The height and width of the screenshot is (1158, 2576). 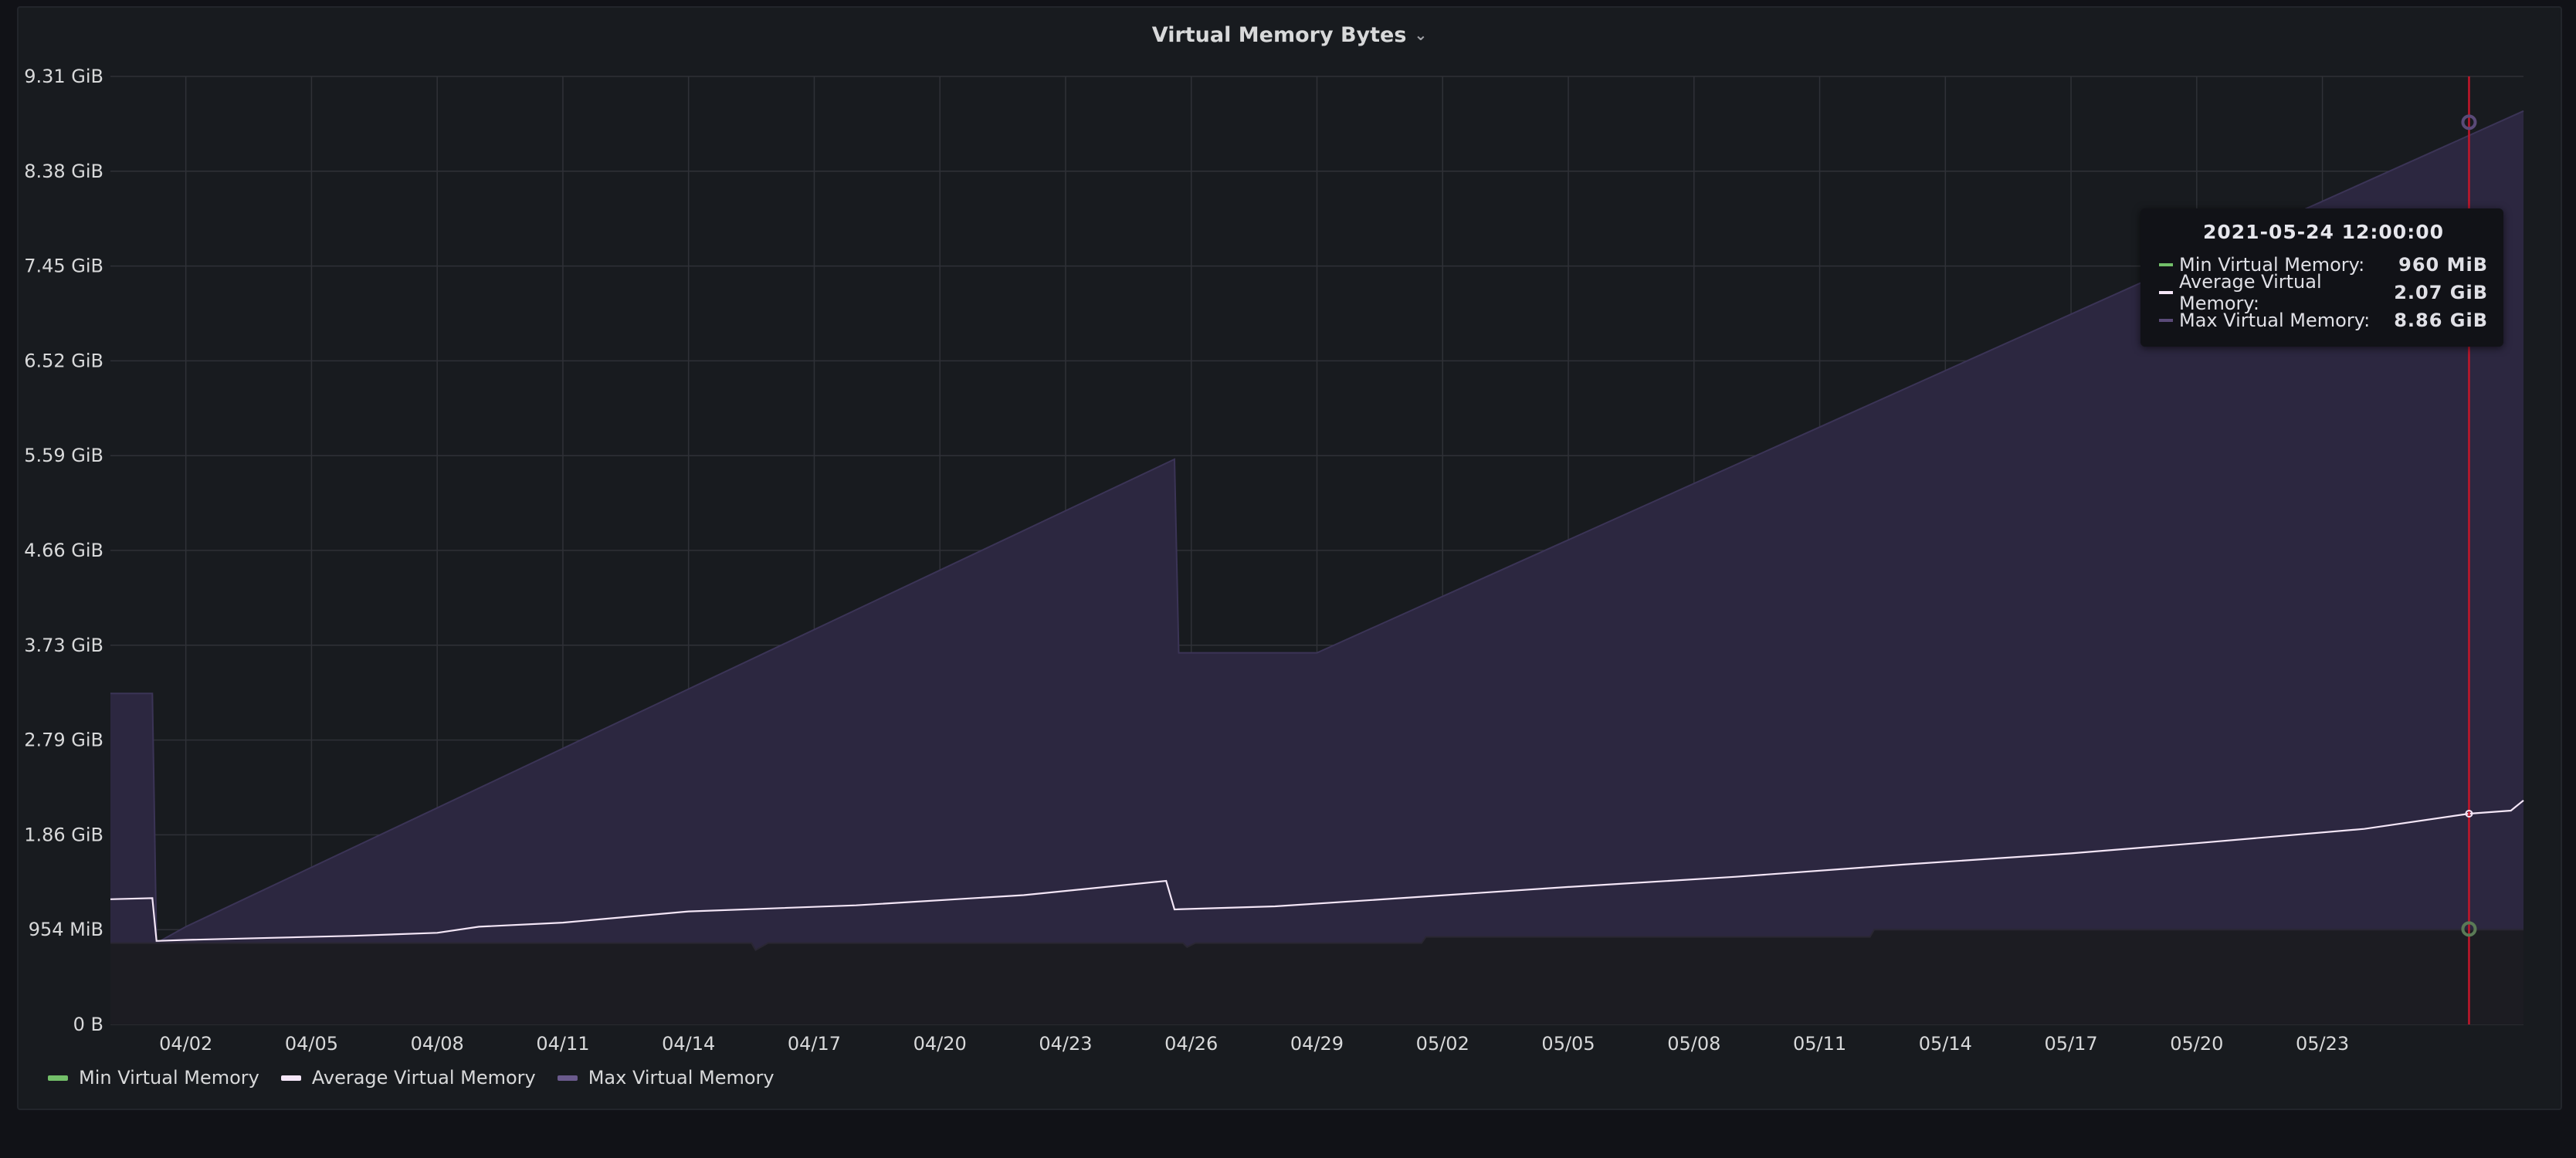 I want to click on chevron-down-icon: ⌄, so click(x=1421, y=34).